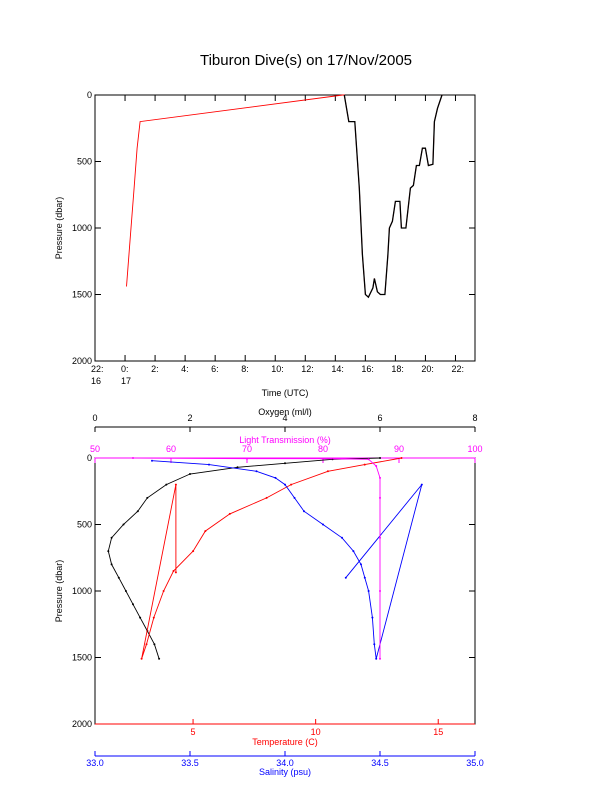 Image resolution: width=612 pixels, height=785 pixels. What do you see at coordinates (155, 369) in the screenshot?
I see `top-x-tick-label: 2:` at bounding box center [155, 369].